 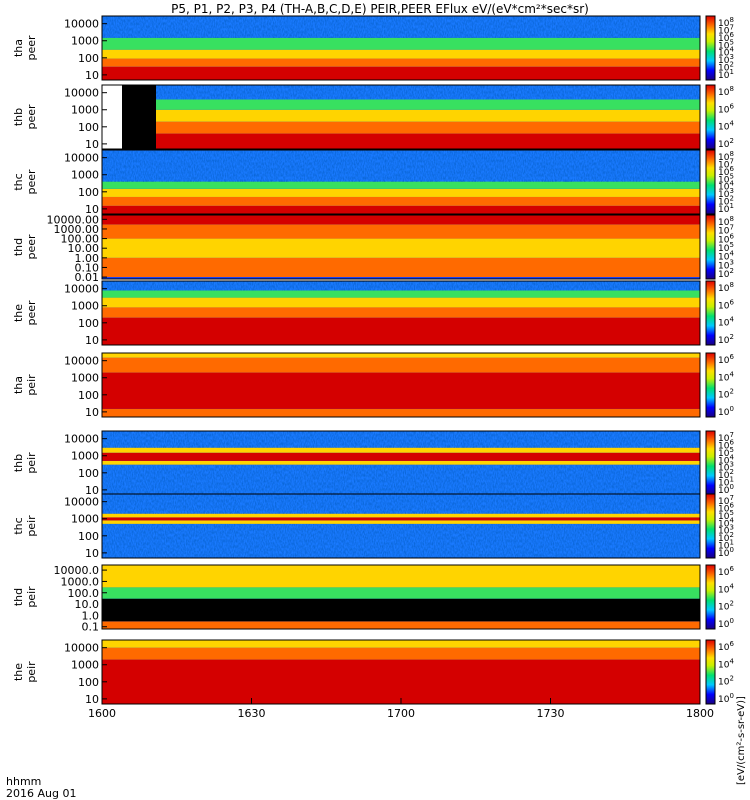 What do you see at coordinates (84, 593) in the screenshot?
I see `y-tick-label: 100.0` at bounding box center [84, 593].